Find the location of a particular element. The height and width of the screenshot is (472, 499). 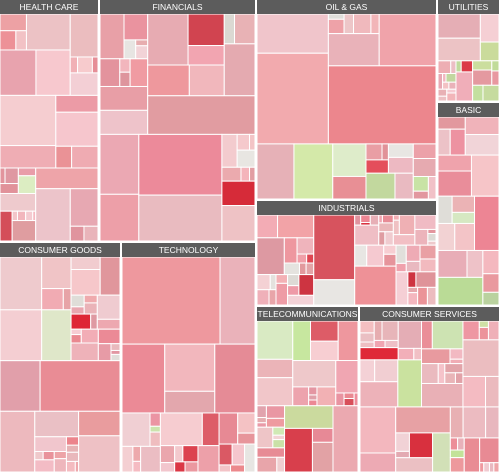

sector: CONSUMER SERVICES is located at coordinates (429, 389).